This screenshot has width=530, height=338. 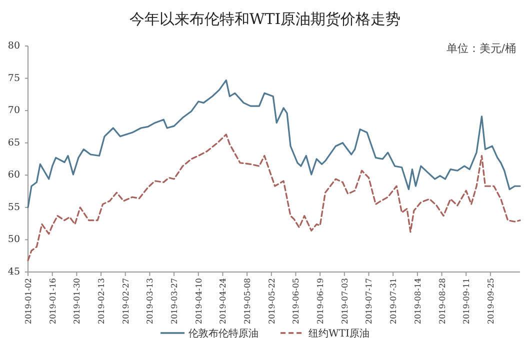 I want to click on y-tick-label: 45, so click(x=14, y=272).